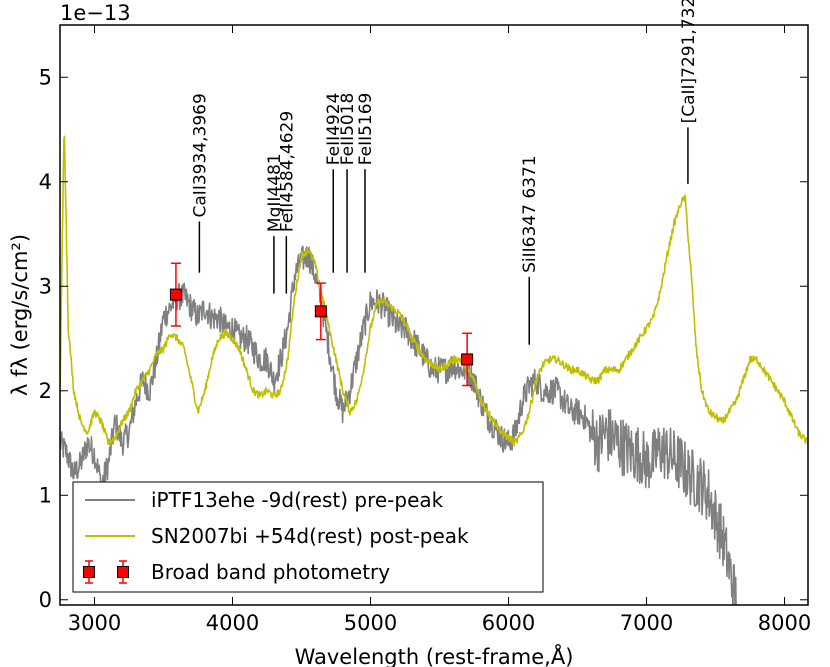 The height and width of the screenshot is (667, 830). I want to click on legend-label-iptf: iPTF13ehe -9d(rest) pre-peak, so click(297, 500).